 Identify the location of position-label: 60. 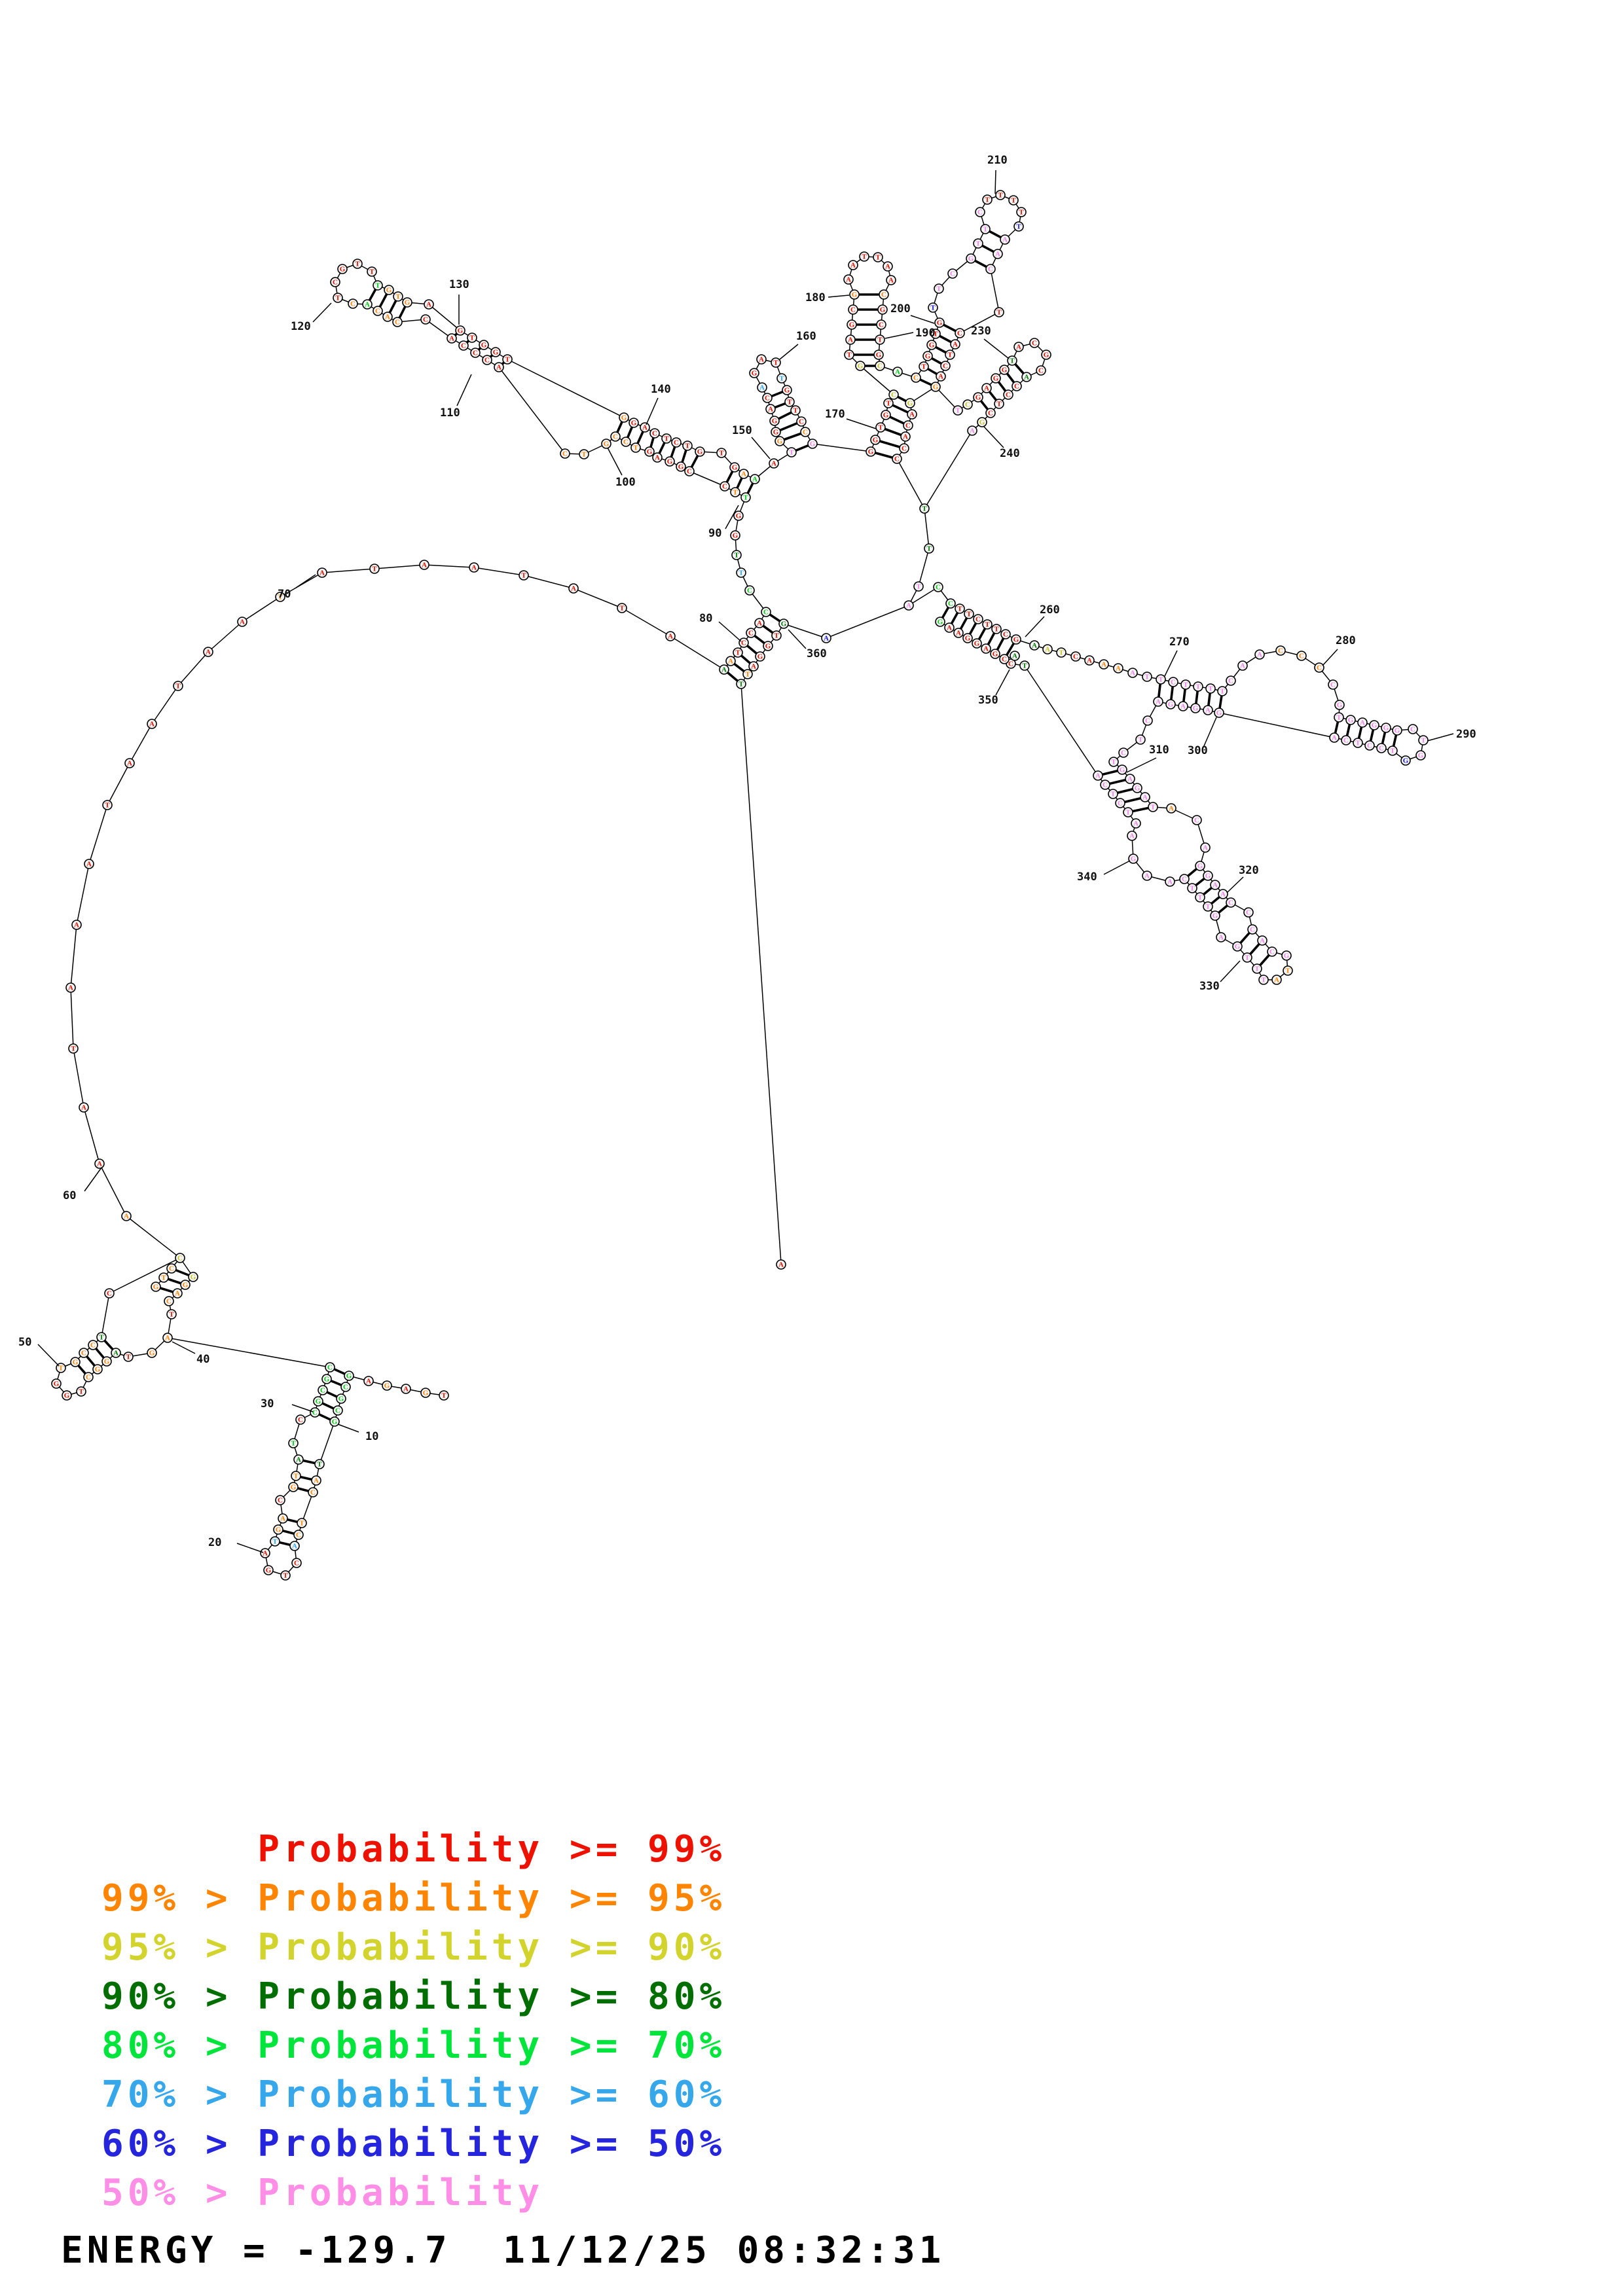
(69, 1195).